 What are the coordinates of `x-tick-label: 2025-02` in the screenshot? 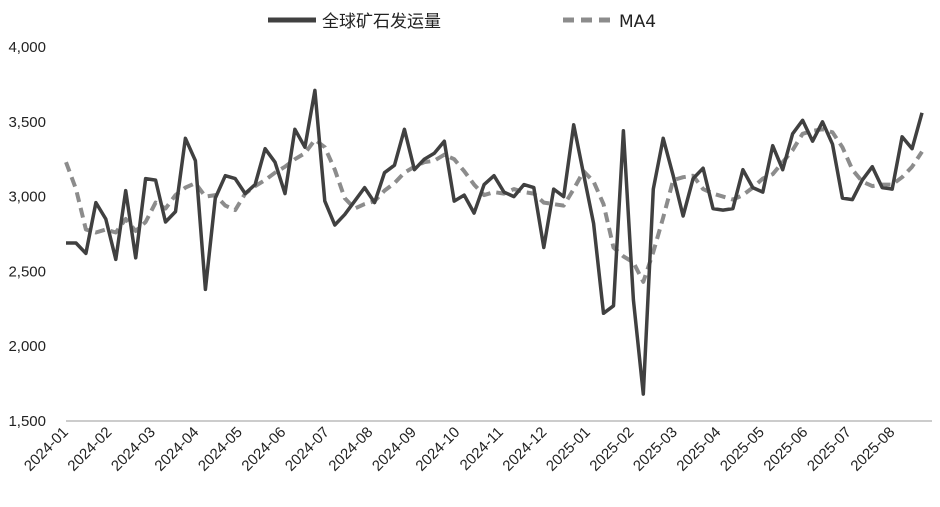 It's located at (611, 449).